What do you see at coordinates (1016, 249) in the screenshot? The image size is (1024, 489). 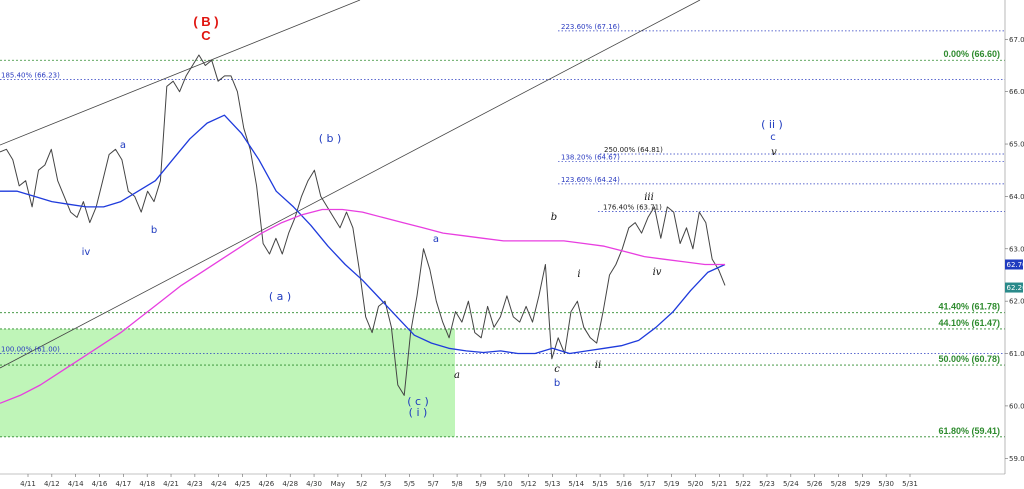 I see `y-tick-label: 63.00` at bounding box center [1016, 249].